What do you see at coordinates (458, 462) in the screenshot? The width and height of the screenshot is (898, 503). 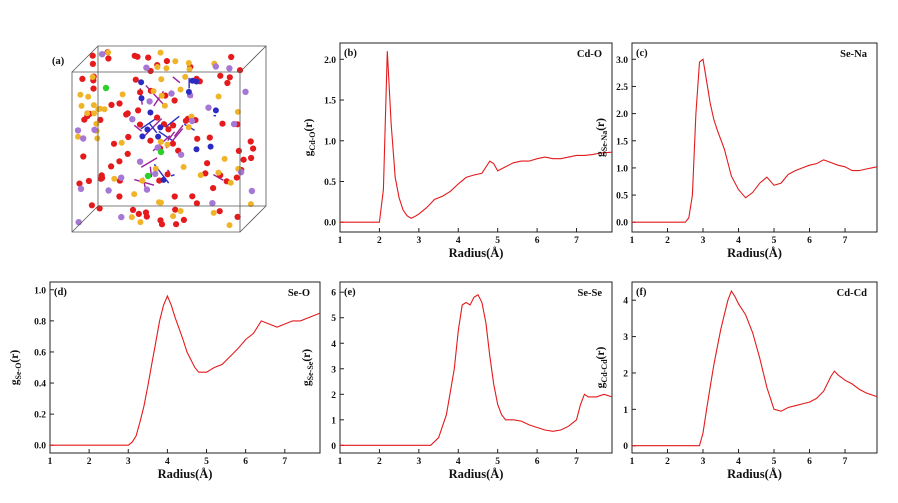 I see `x-tick-label: 4` at bounding box center [458, 462].